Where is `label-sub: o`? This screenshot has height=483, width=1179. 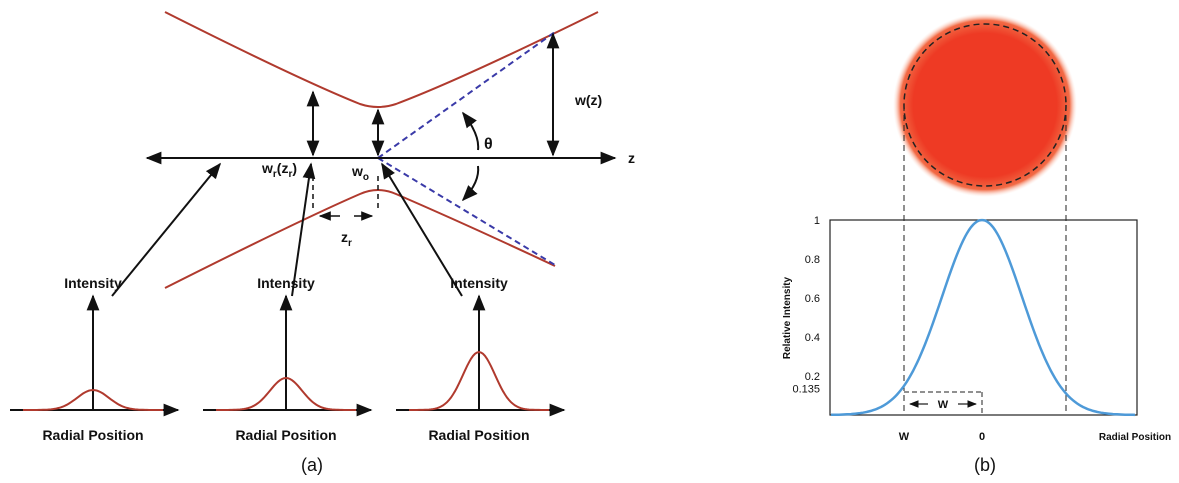
label-sub: o is located at coordinates (366, 177).